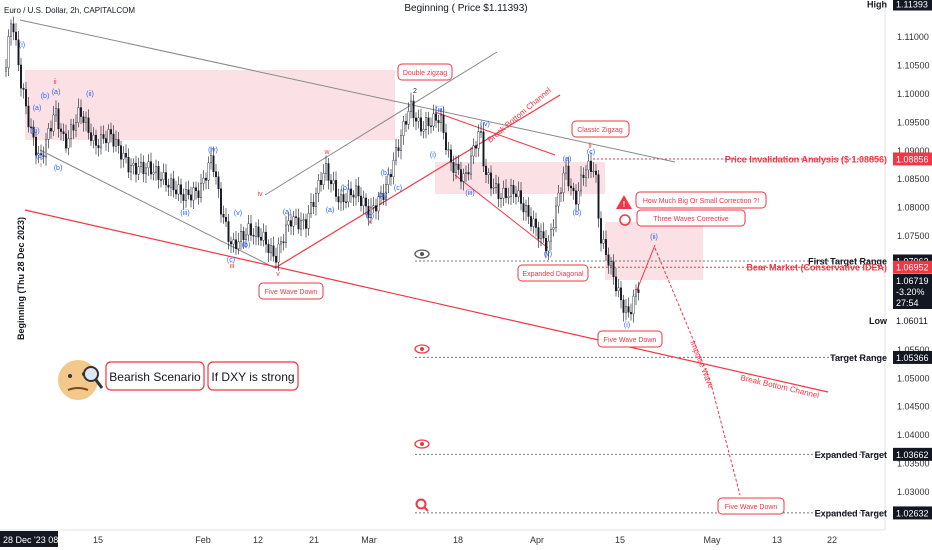 The image size is (932, 550). What do you see at coordinates (29, 539) in the screenshot?
I see `time-start-tag` at bounding box center [29, 539].